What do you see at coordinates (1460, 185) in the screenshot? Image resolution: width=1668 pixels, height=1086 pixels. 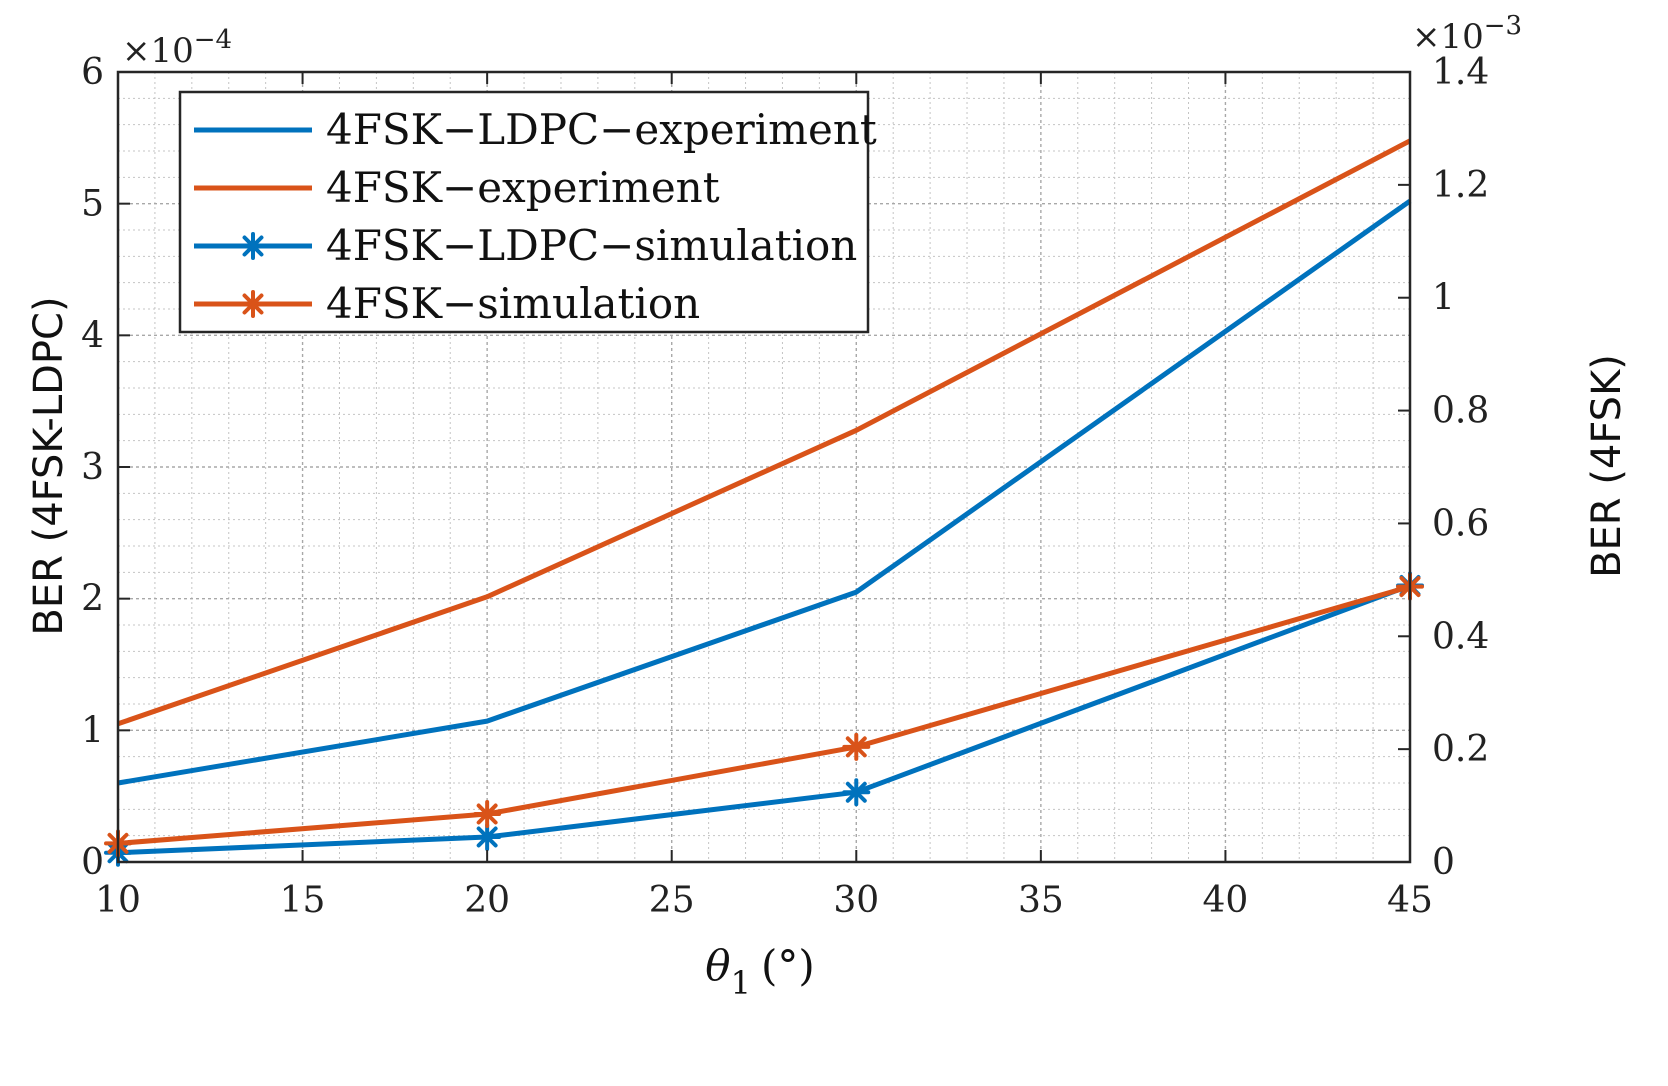 I see `y-right-tick-label: 1.2` at bounding box center [1460, 185].